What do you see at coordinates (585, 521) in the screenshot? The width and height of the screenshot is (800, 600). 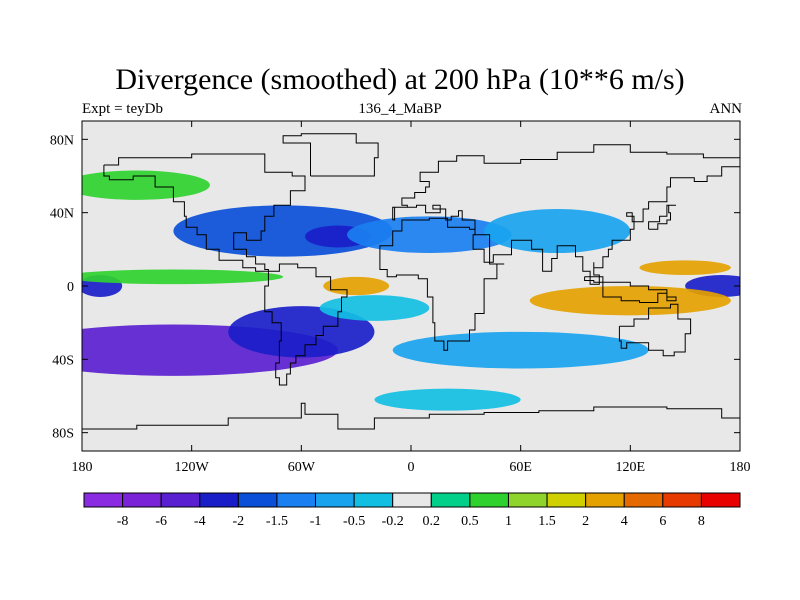 I see `colorbar-label: 2` at bounding box center [585, 521].